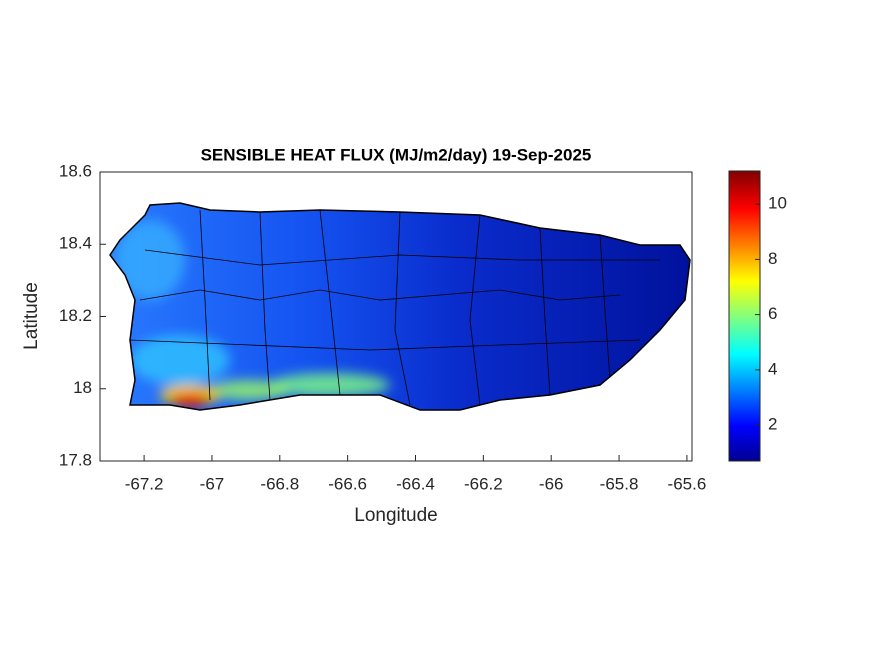  What do you see at coordinates (75, 170) in the screenshot?
I see `y-tick-label: 18.6` at bounding box center [75, 170].